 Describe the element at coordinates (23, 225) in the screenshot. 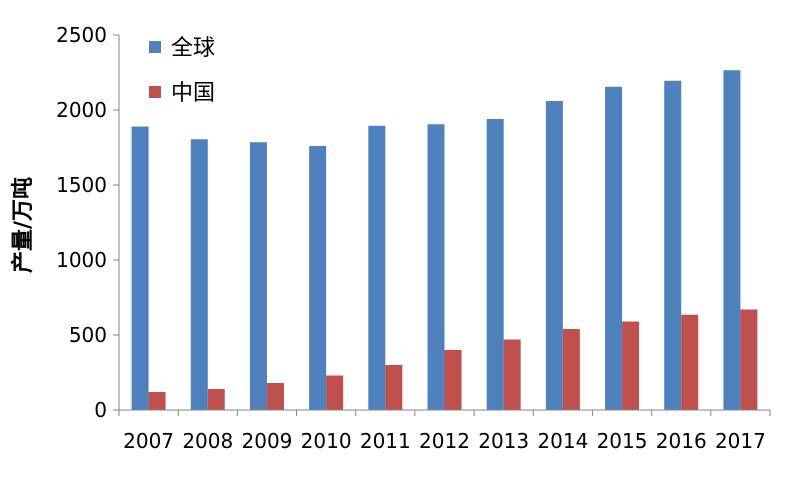

I see `y-axis-label: 产量/万吨` at that location.